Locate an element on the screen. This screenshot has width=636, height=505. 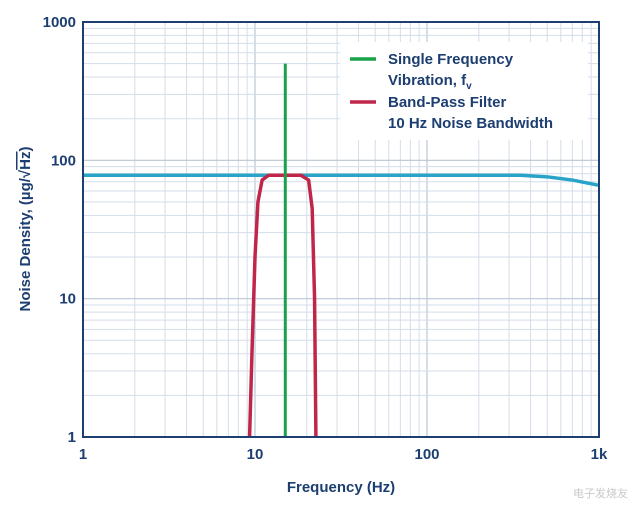
x-axis-title: Frequency (Hz) is located at coordinates (341, 487).